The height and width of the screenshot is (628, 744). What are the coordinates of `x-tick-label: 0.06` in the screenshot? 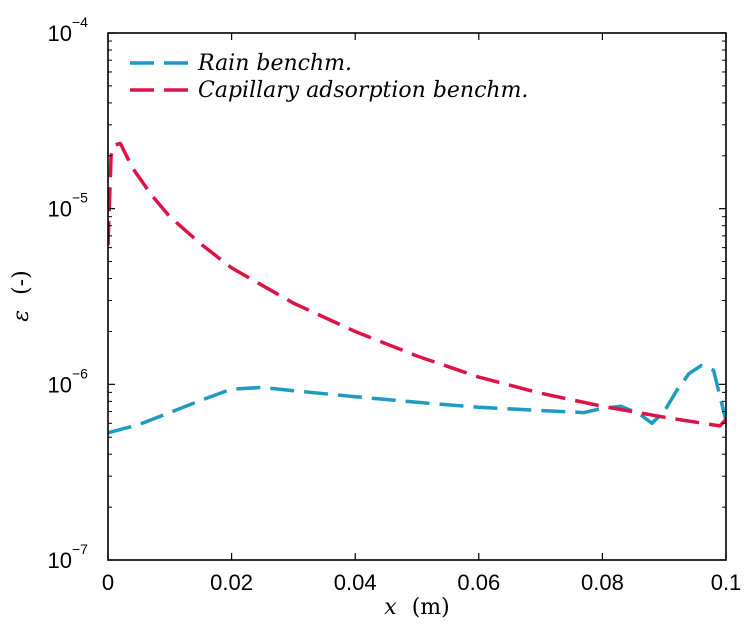 It's located at (478, 582).